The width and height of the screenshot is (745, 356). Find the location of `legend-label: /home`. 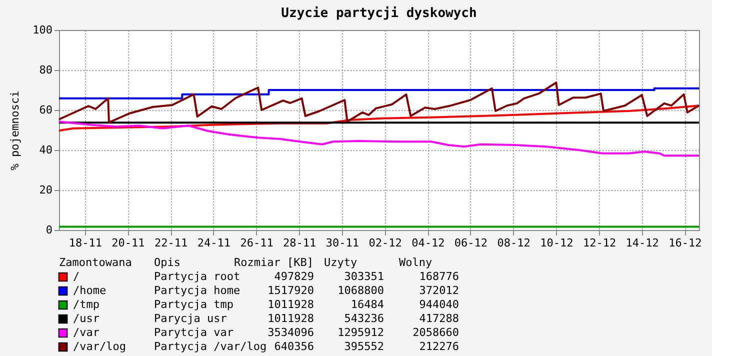

legend-label: /home is located at coordinates (89, 290).